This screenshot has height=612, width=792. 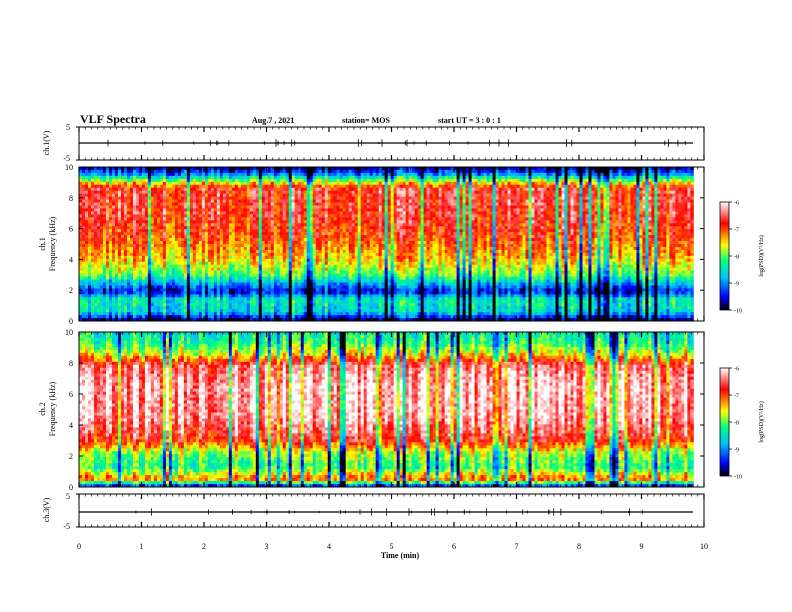 I want to click on time-tick-label: 0, so click(x=79, y=546).